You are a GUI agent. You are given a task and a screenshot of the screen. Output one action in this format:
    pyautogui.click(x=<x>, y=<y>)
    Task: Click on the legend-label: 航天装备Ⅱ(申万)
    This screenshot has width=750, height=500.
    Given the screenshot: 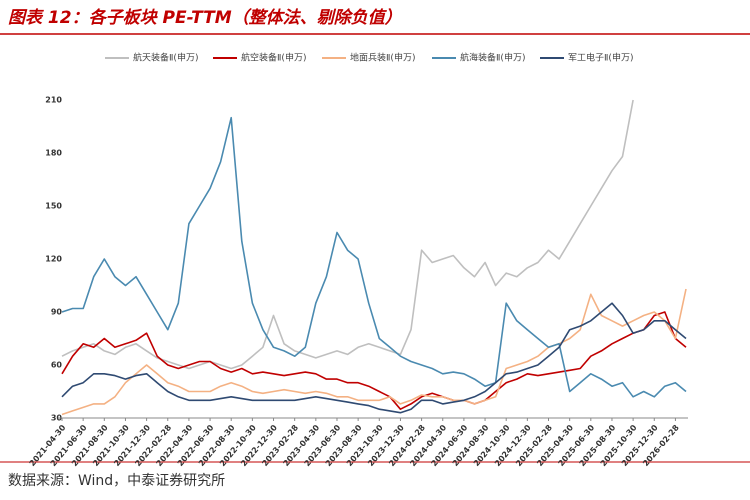 What is the action you would take?
    pyautogui.click(x=165, y=58)
    